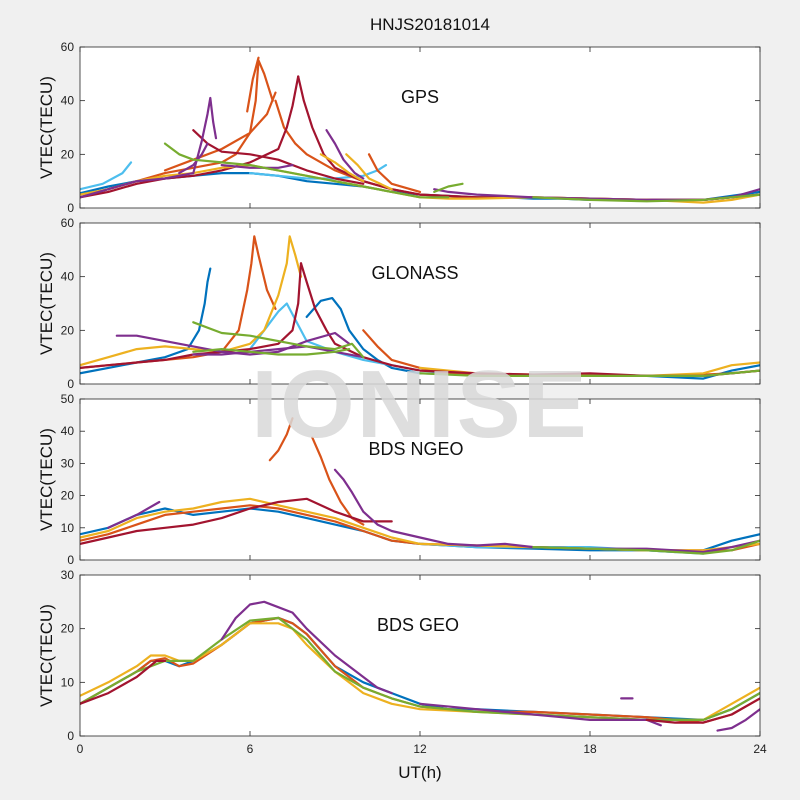  I want to click on x-axis-label: UT(h), so click(419, 772).